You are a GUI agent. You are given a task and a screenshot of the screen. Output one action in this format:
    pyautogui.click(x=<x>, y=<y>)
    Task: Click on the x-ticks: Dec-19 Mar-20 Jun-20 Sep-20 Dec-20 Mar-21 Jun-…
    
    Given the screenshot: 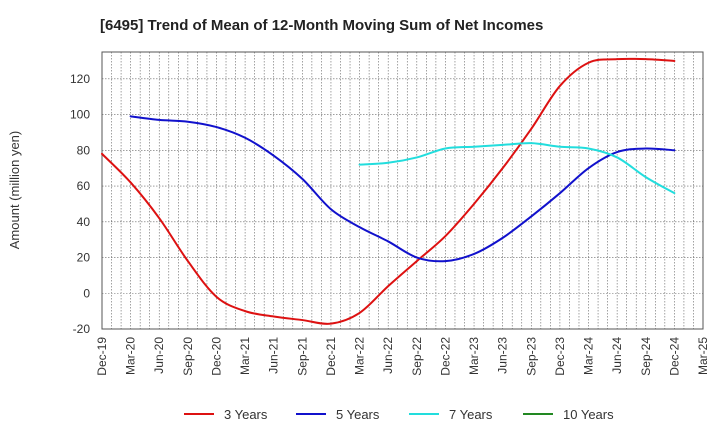 What is the action you would take?
    pyautogui.click(x=402, y=356)
    